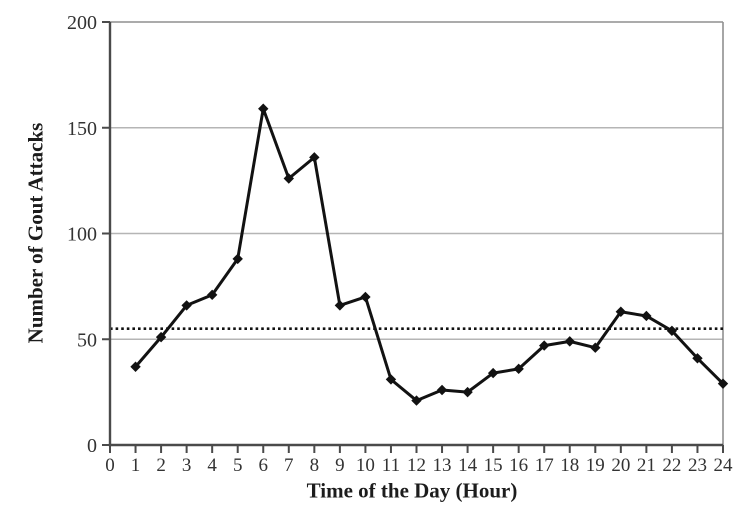 This screenshot has height=517, width=740. I want to click on x-tick-label: 6, so click(264, 465).